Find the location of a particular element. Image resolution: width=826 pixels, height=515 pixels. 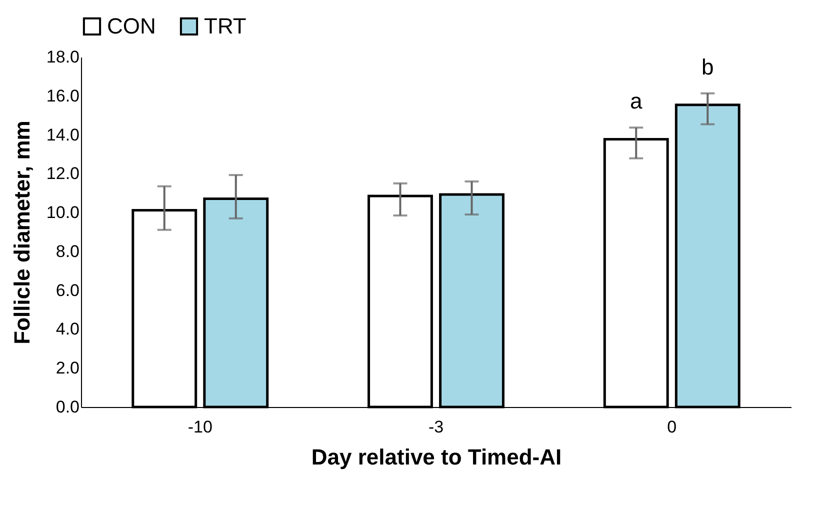

y-tick-label: 14.0 is located at coordinates (63, 134).